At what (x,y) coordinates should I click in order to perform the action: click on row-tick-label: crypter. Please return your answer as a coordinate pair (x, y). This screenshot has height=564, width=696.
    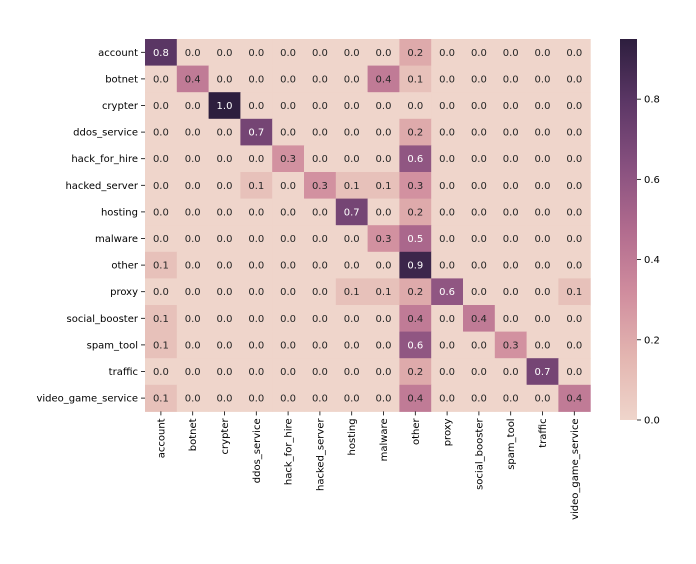
    Looking at the image, I should click on (120, 106).